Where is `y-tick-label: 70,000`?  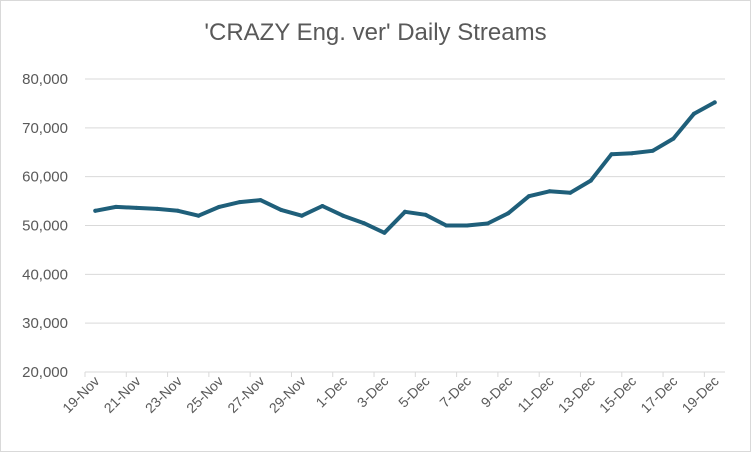 y-tick-label: 70,000 is located at coordinates (45, 128).